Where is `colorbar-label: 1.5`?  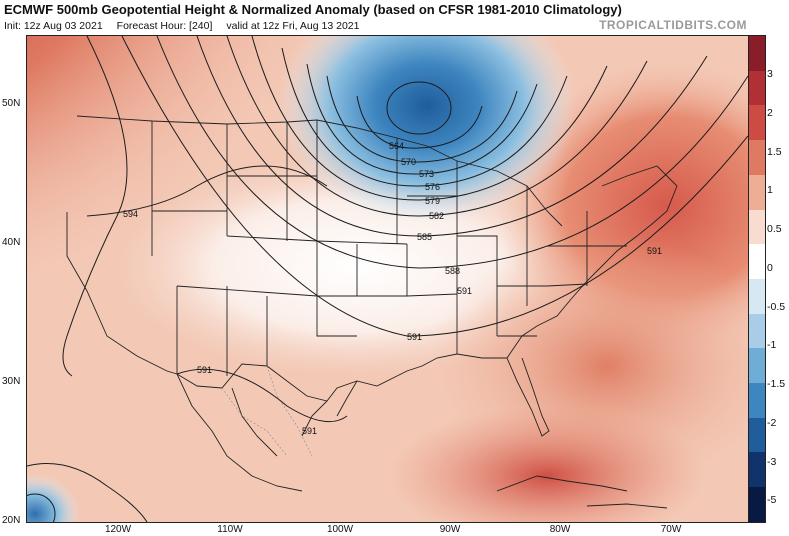 colorbar-label: 1.5 is located at coordinates (774, 152).